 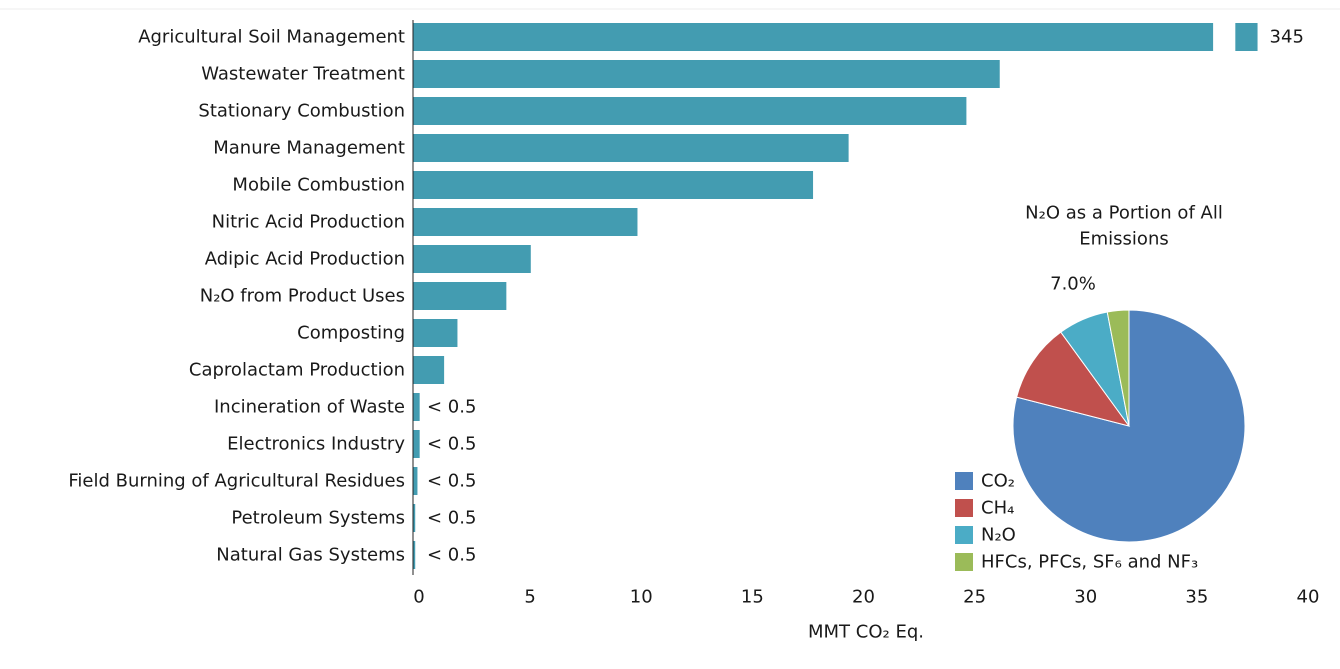 What do you see at coordinates (813, 37) in the screenshot?
I see `bar-agricultural-soil-management` at bounding box center [813, 37].